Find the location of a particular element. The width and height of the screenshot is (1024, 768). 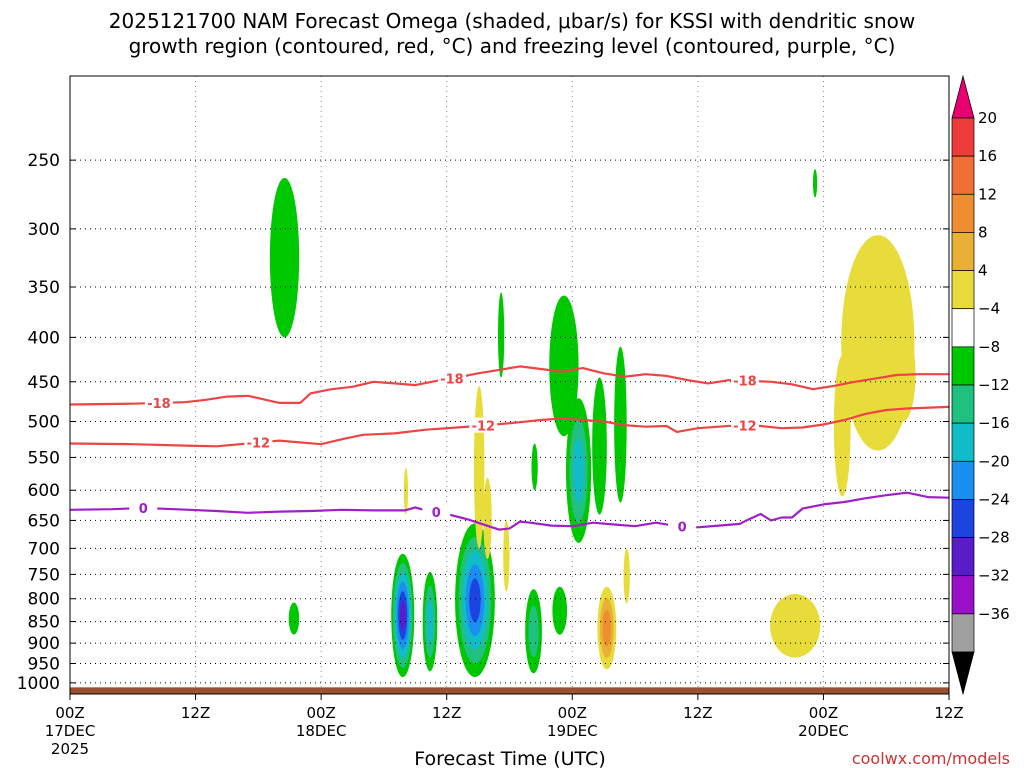

x-tick-label-5-1: 12Z is located at coordinates (697, 713).